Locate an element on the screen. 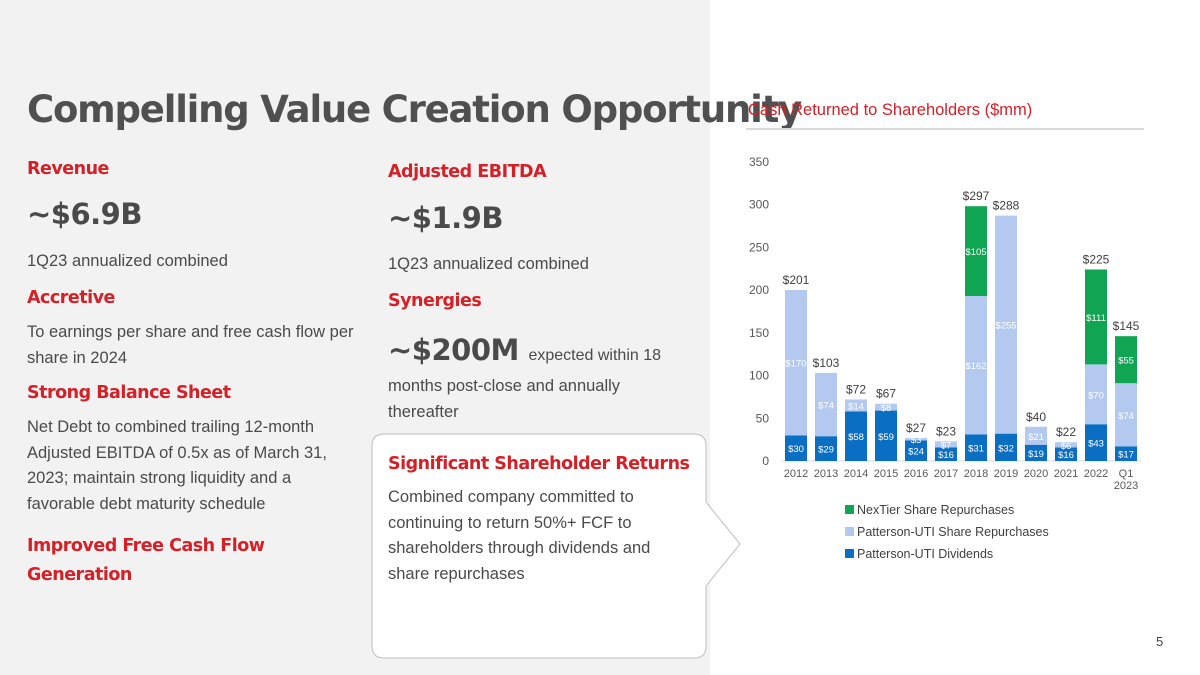 The height and width of the screenshot is (675, 1200). bar-value-label: $17 is located at coordinates (1126, 455).